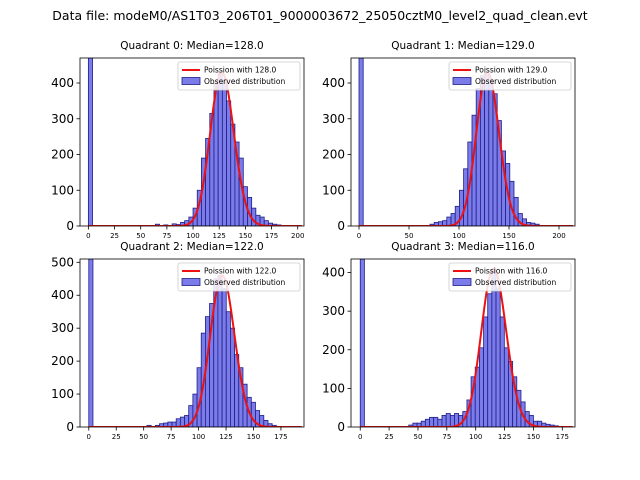  Describe the element at coordinates (62, 394) in the screenshot. I see `quadrant-2-ytick-label: 100` at that location.